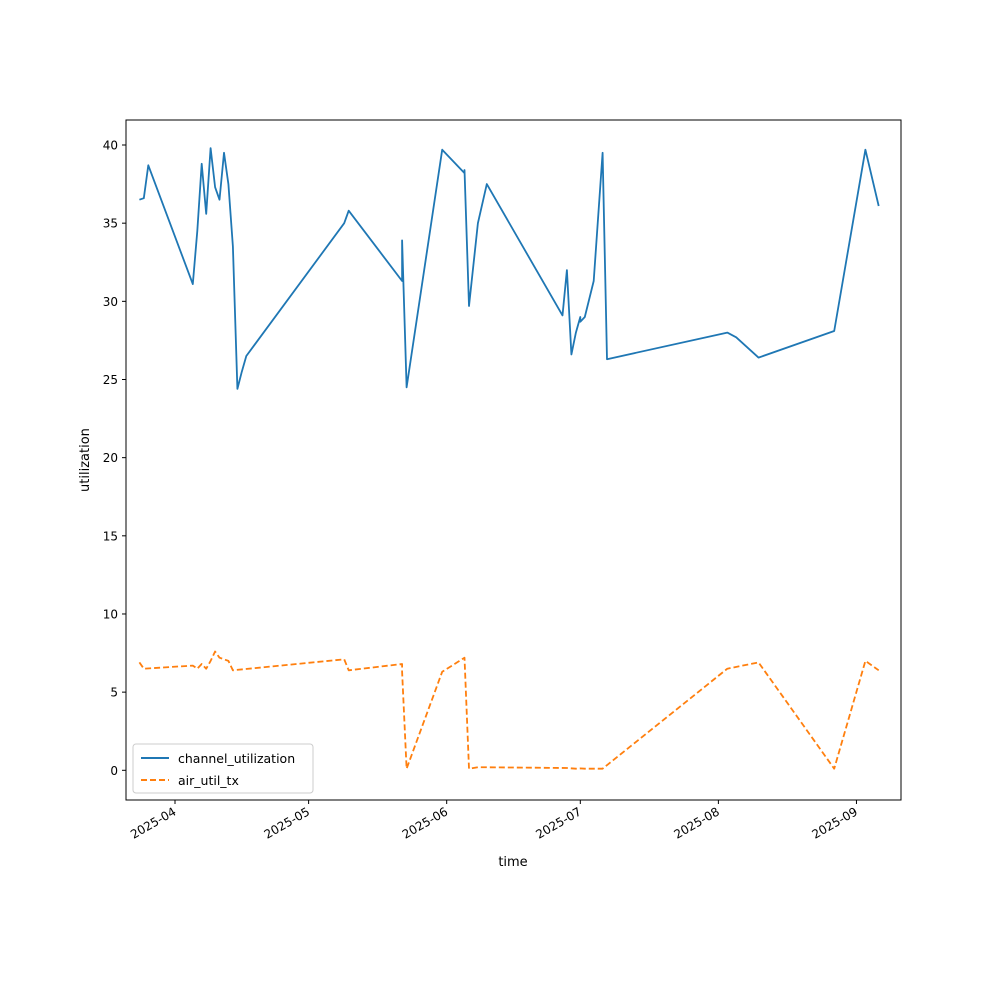  I want to click on y-tick-label: 0, so click(114, 771).